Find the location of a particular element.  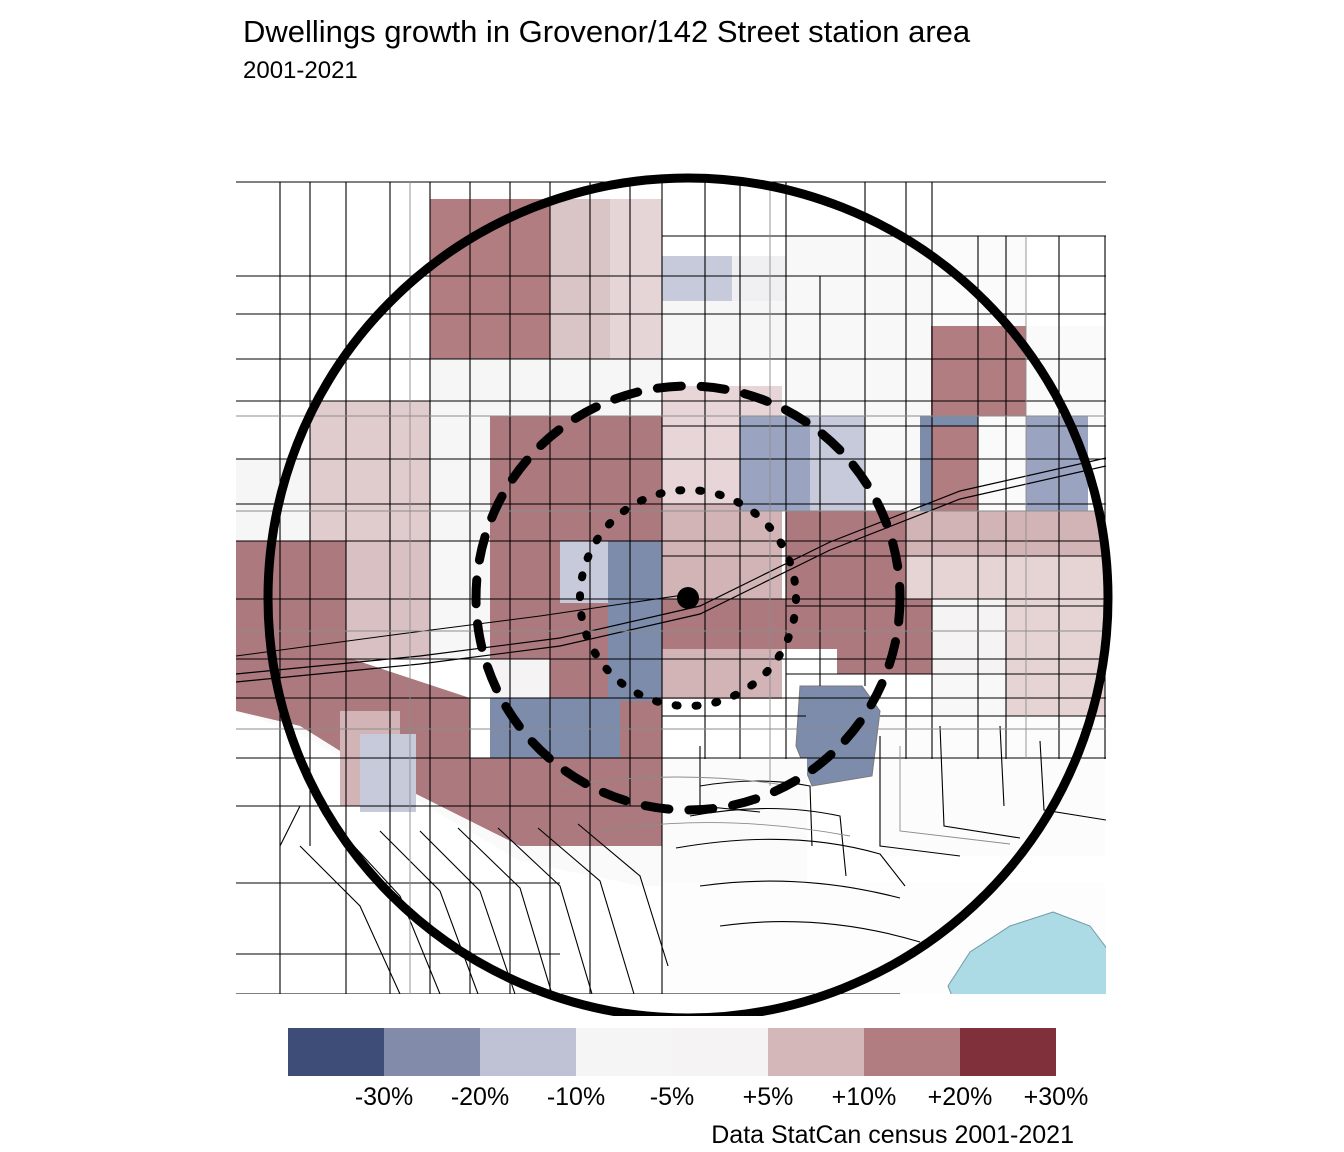

legend-color-bar is located at coordinates (672, 1052).